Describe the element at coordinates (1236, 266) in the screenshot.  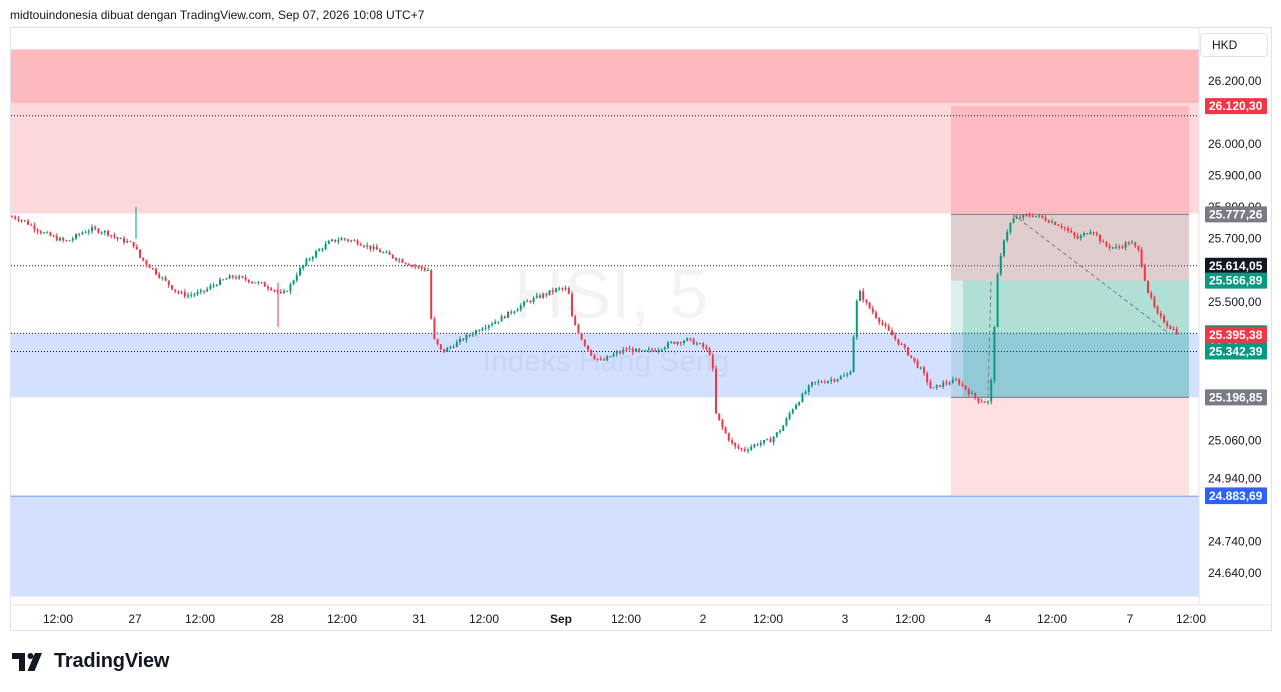
I see `price-tag-label: 25.614,05` at that location.